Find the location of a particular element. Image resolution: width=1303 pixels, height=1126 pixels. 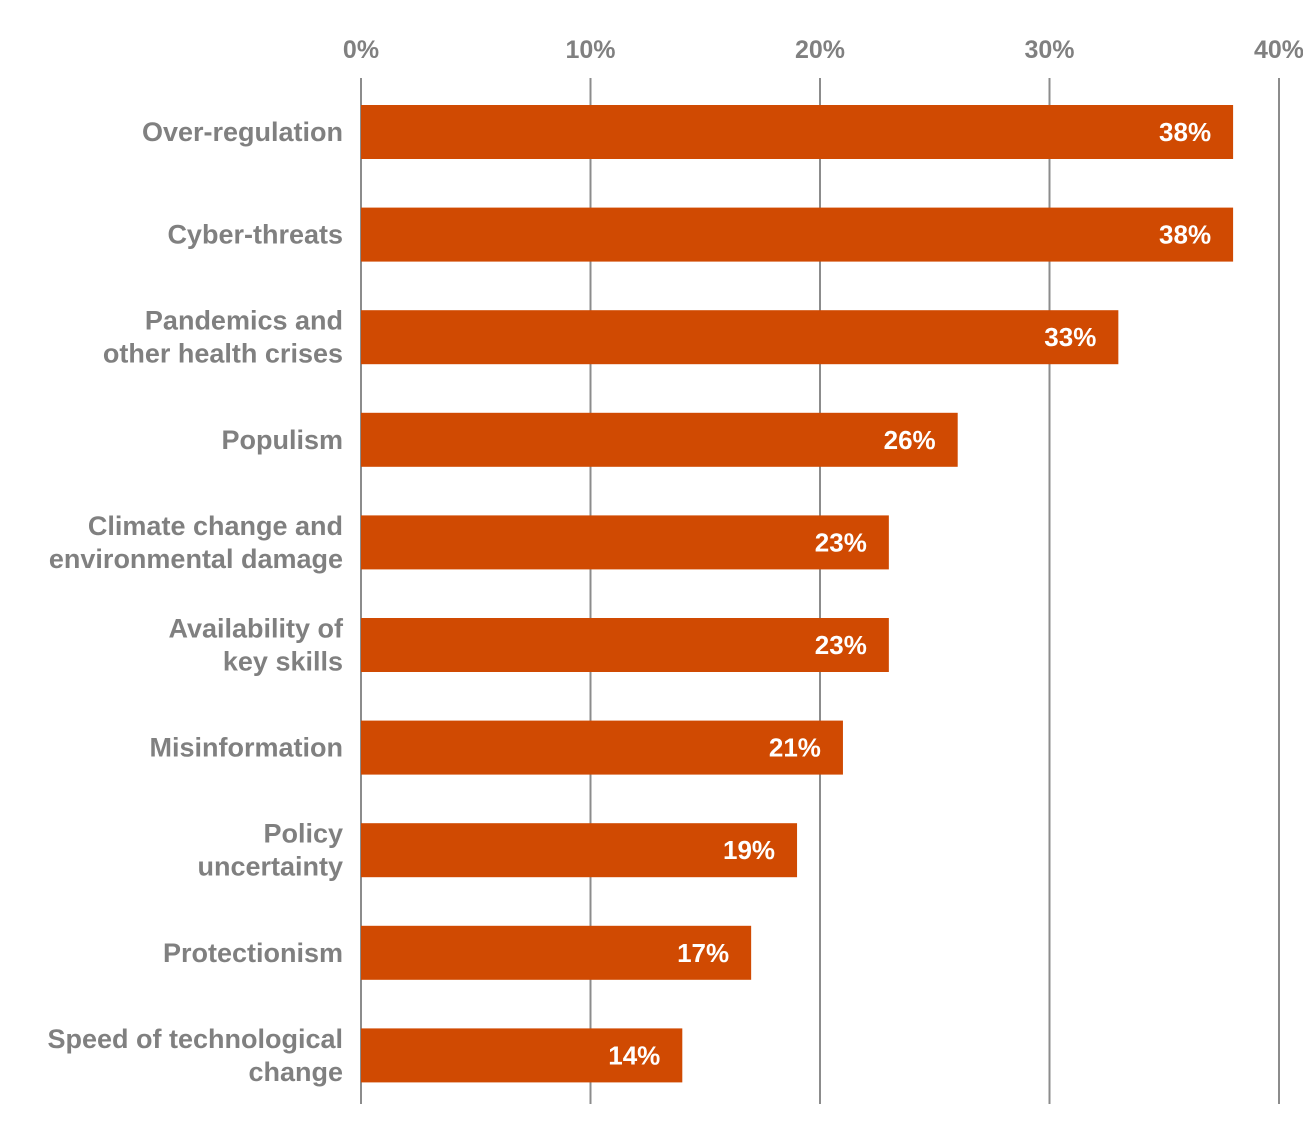

category-label-line: Over-regulation is located at coordinates (242, 132).